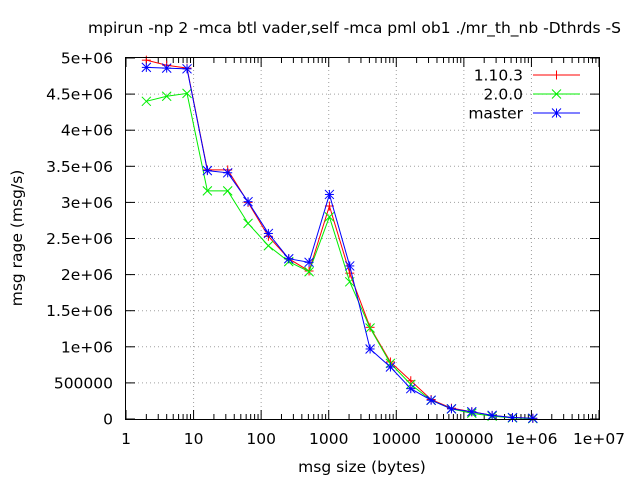  What do you see at coordinates (194, 439) in the screenshot?
I see `x-tick-label: 10` at bounding box center [194, 439].